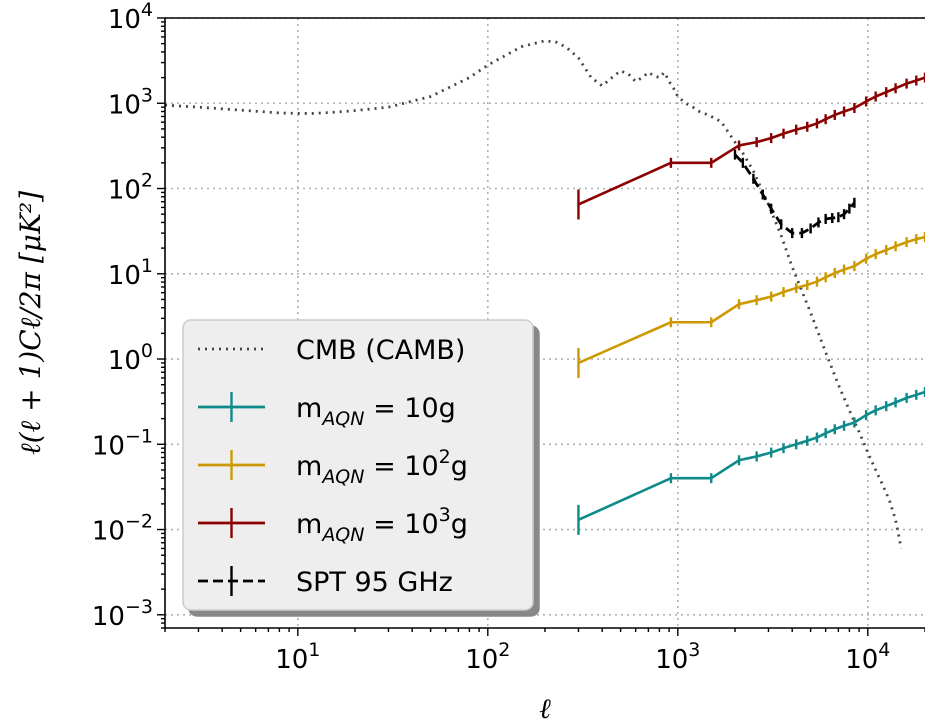 This screenshot has width=925, height=727. What do you see at coordinates (382, 525) in the screenshot?
I see `legend-label-m1000: mAQN = 103g` at bounding box center [382, 525].